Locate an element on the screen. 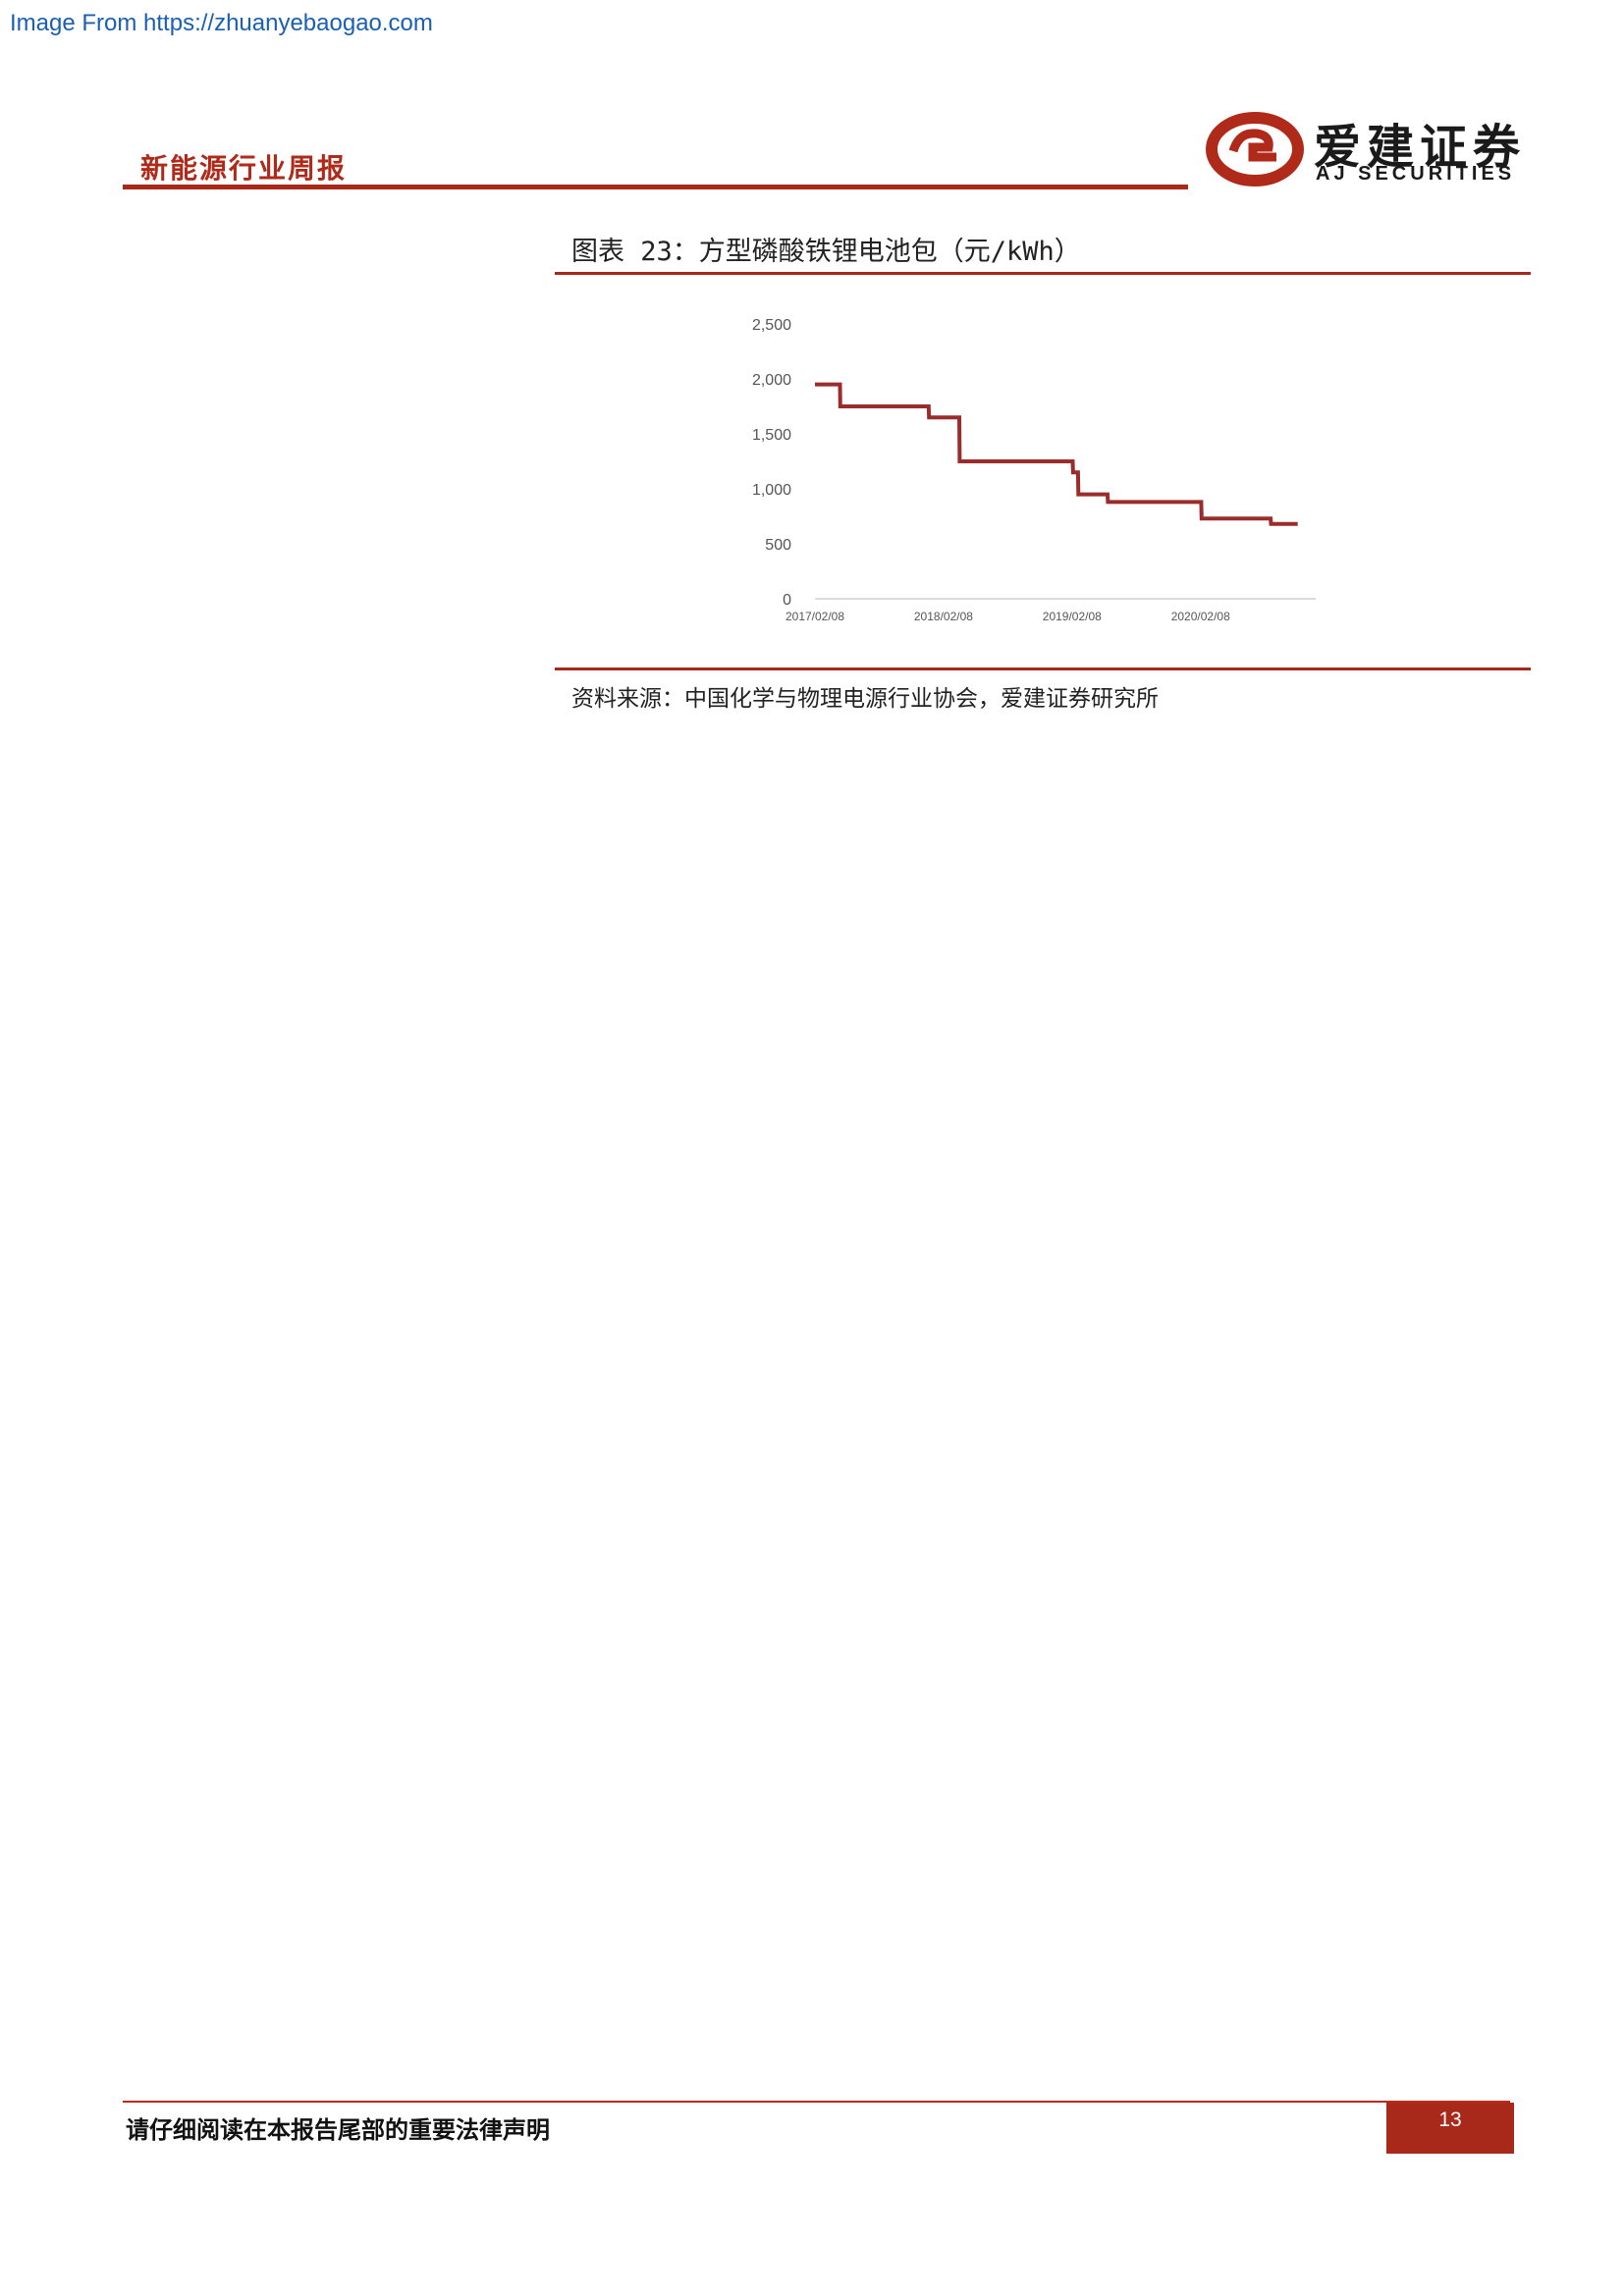  x-tick-label: 2017/02/08 is located at coordinates (814, 616).